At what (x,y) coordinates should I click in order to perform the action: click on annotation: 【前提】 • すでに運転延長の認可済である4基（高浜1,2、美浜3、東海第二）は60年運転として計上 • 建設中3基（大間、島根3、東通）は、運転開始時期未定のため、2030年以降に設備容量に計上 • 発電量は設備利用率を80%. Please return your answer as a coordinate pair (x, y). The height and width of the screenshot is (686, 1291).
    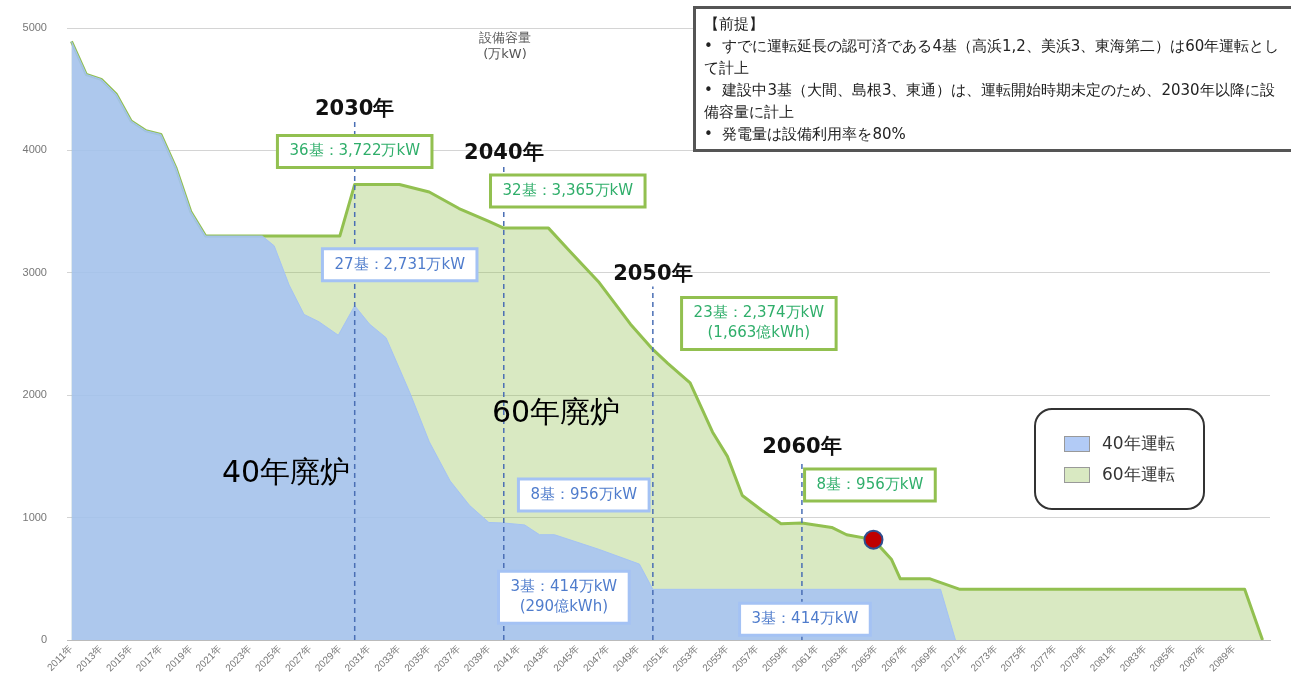
    Looking at the image, I should click on (992, 79).